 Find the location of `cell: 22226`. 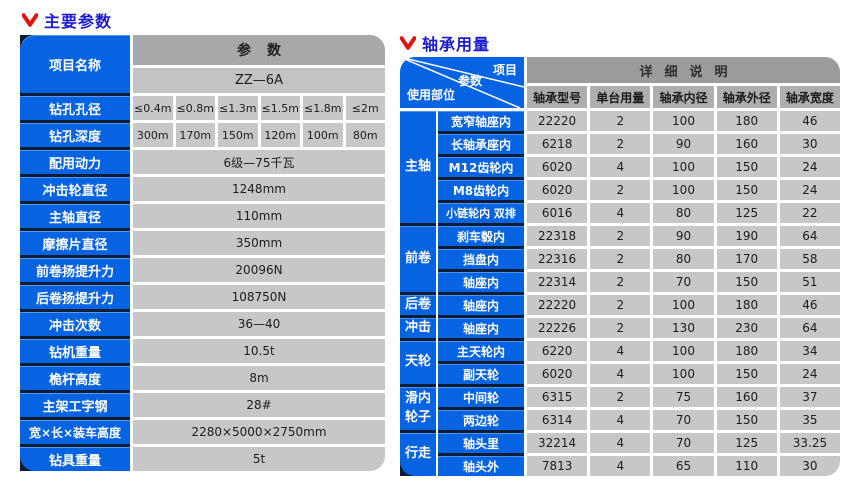

cell: 22226 is located at coordinates (557, 328).